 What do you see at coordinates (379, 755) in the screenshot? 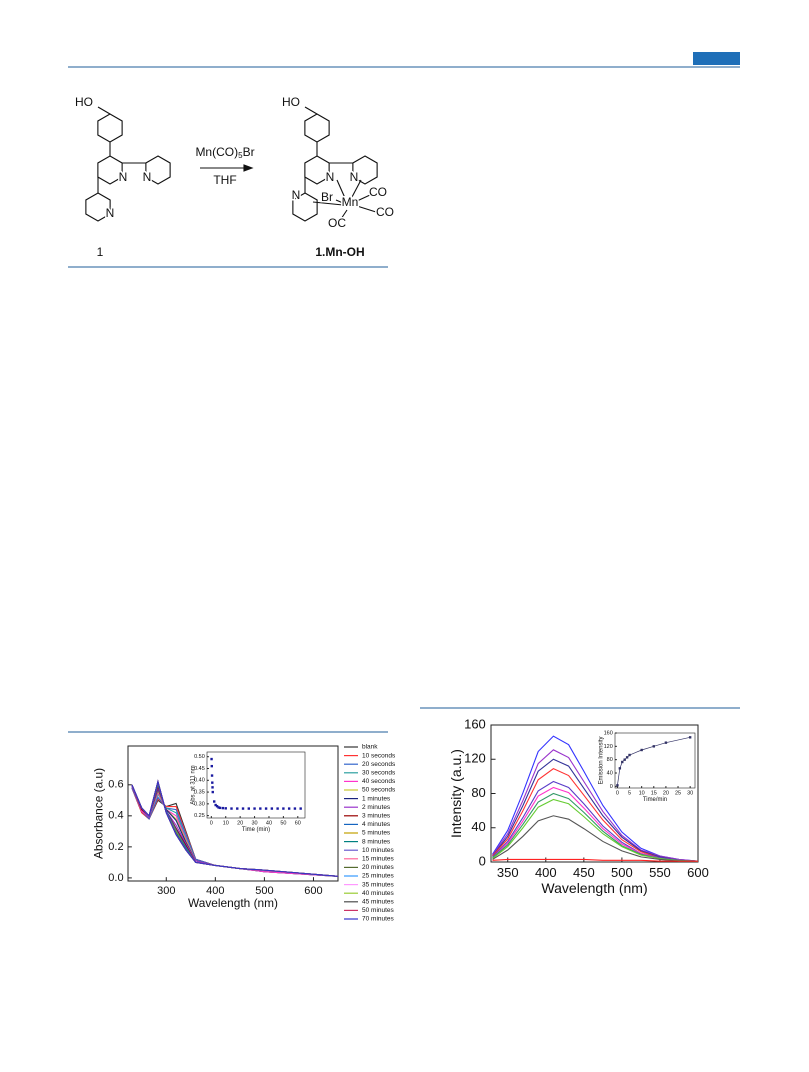
I see `legend-label: 10 seconds` at bounding box center [379, 755].